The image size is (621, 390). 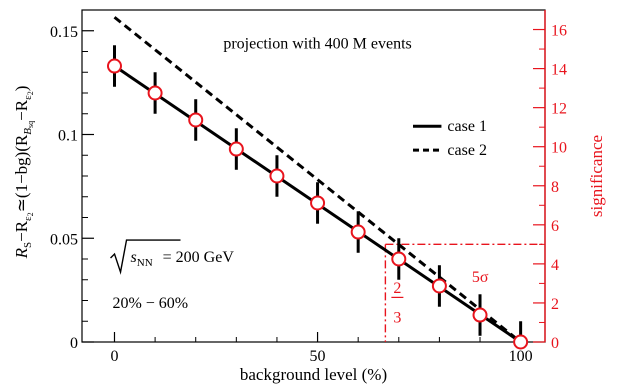 I want to click on y-axis-label-group: RS−Rε2≃(1−bg)(RBsq−Rε2), so click(x=23, y=173).